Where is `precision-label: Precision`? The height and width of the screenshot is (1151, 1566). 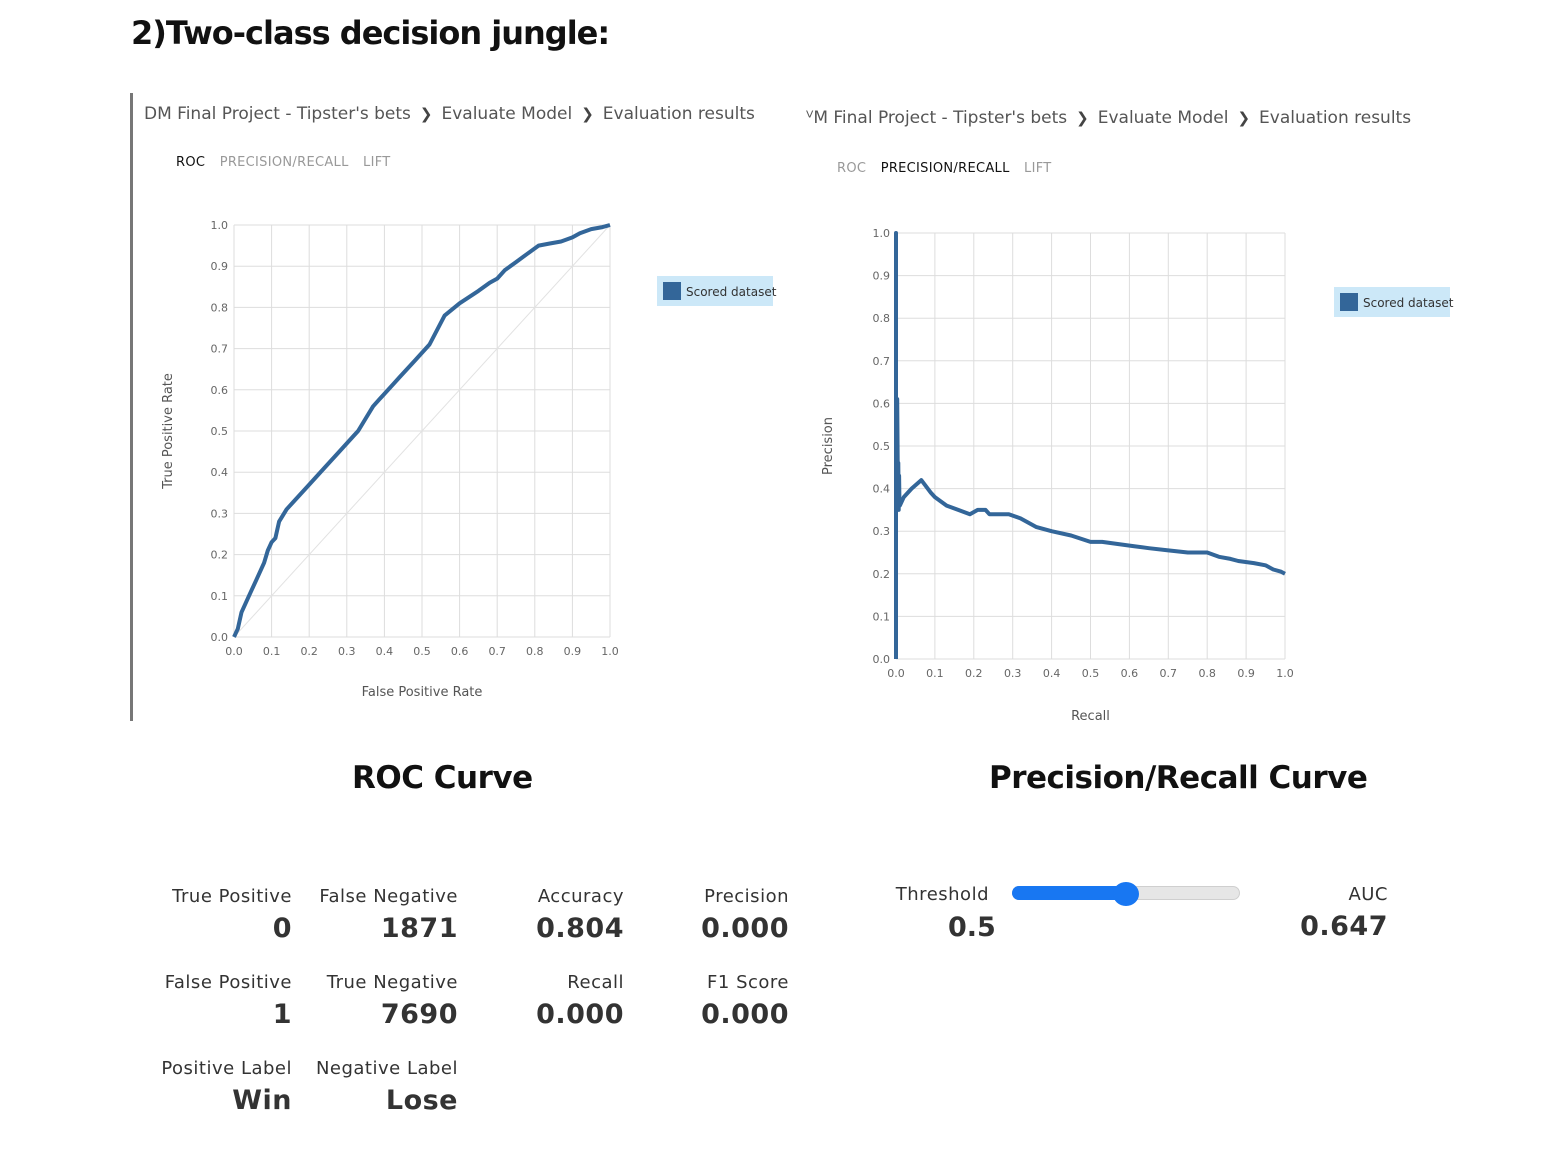
precision-label: Precision is located at coordinates (746, 896).